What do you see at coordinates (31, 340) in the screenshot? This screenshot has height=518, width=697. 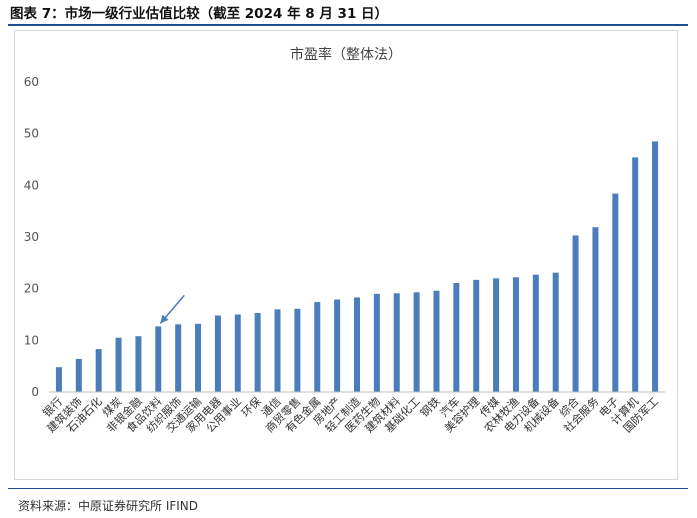 I see `y-tick-label: 10` at bounding box center [31, 340].